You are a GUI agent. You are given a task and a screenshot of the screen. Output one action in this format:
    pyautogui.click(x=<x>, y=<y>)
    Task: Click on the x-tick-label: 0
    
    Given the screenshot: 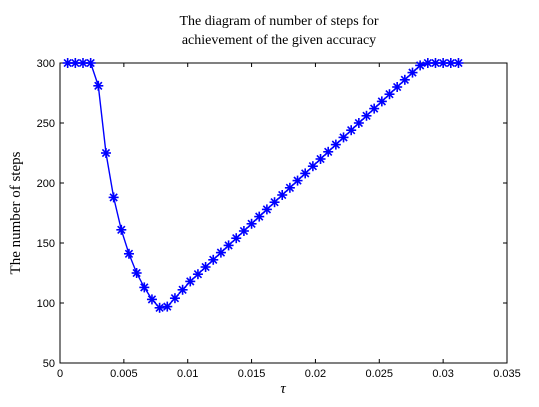 What is the action you would take?
    pyautogui.click(x=60, y=374)
    